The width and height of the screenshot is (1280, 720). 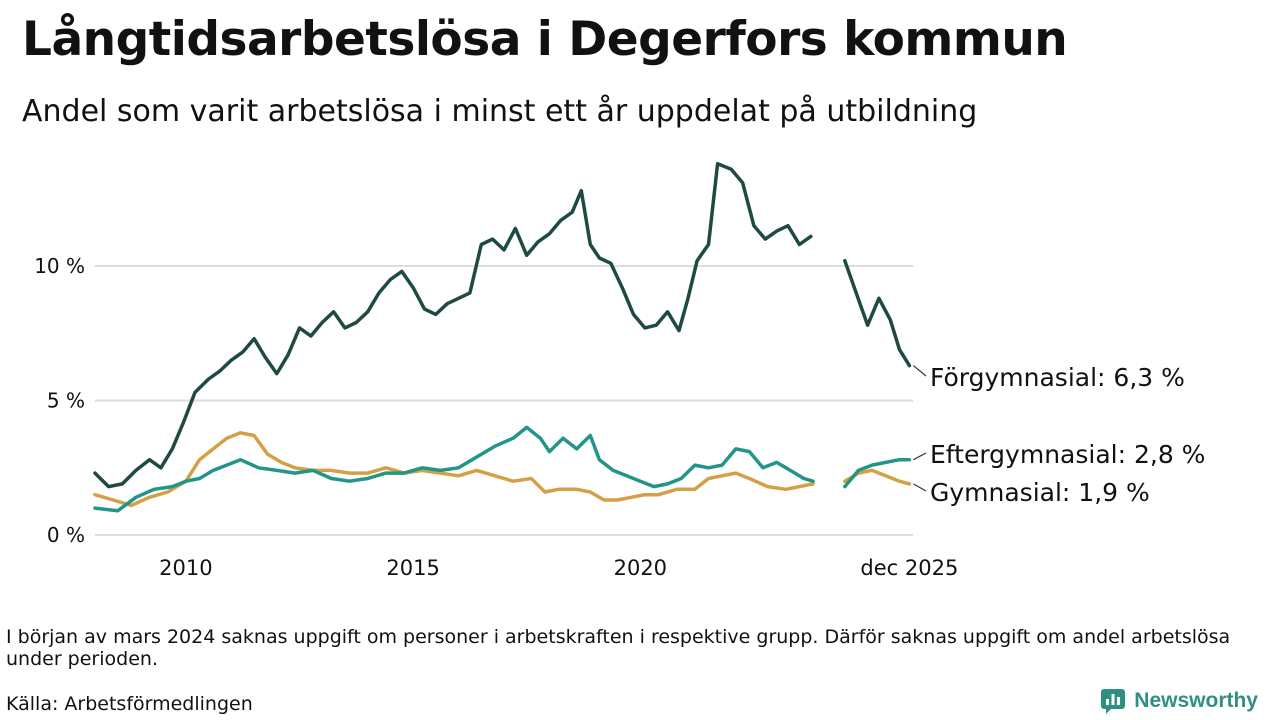 I want to click on newsworthy-logo-icon, so click(x=1113, y=701).